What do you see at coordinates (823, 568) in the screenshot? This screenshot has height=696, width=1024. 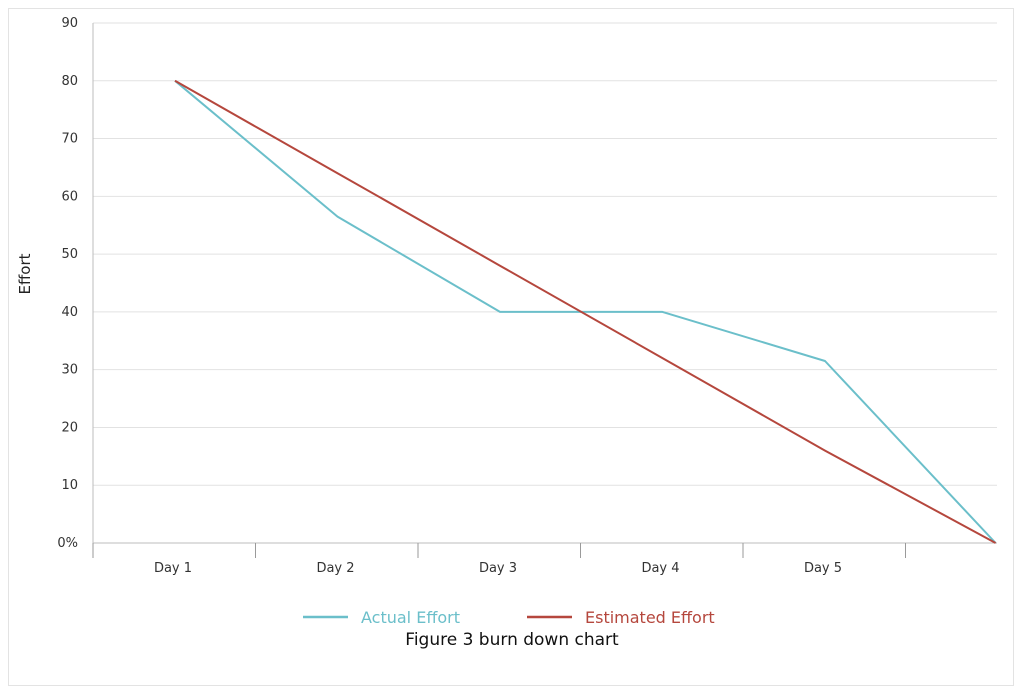 I see `x-tick-label: Day 5` at bounding box center [823, 568].